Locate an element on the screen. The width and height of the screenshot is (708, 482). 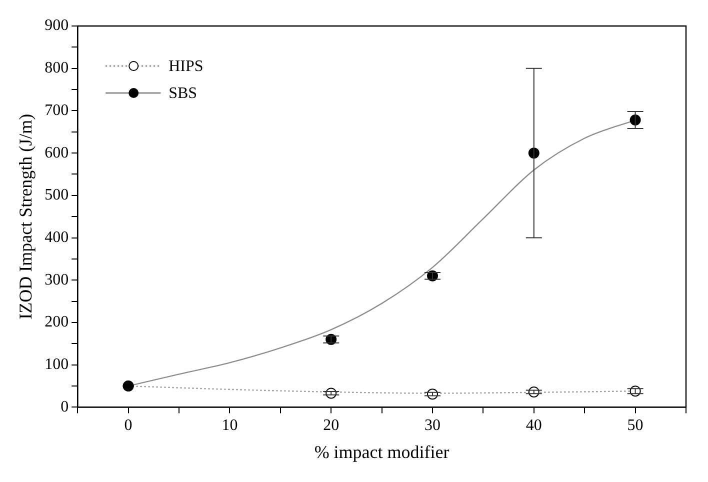
y-tick-label: 800 is located at coordinates (56, 68).